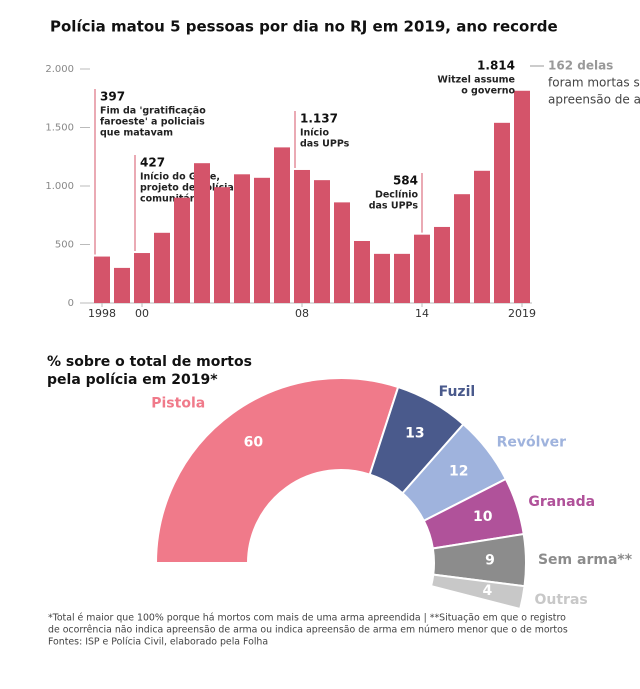 The height and width of the screenshot is (689, 640). I want to click on y-tick-label: 2.000, so click(59, 69).